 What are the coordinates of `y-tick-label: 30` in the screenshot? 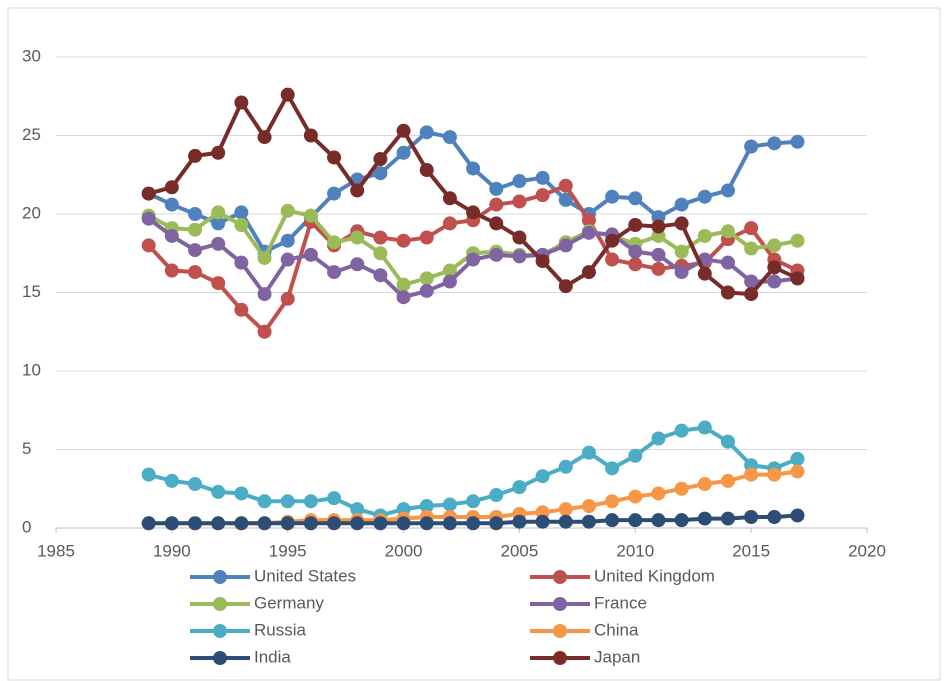 It's located at (31, 55).